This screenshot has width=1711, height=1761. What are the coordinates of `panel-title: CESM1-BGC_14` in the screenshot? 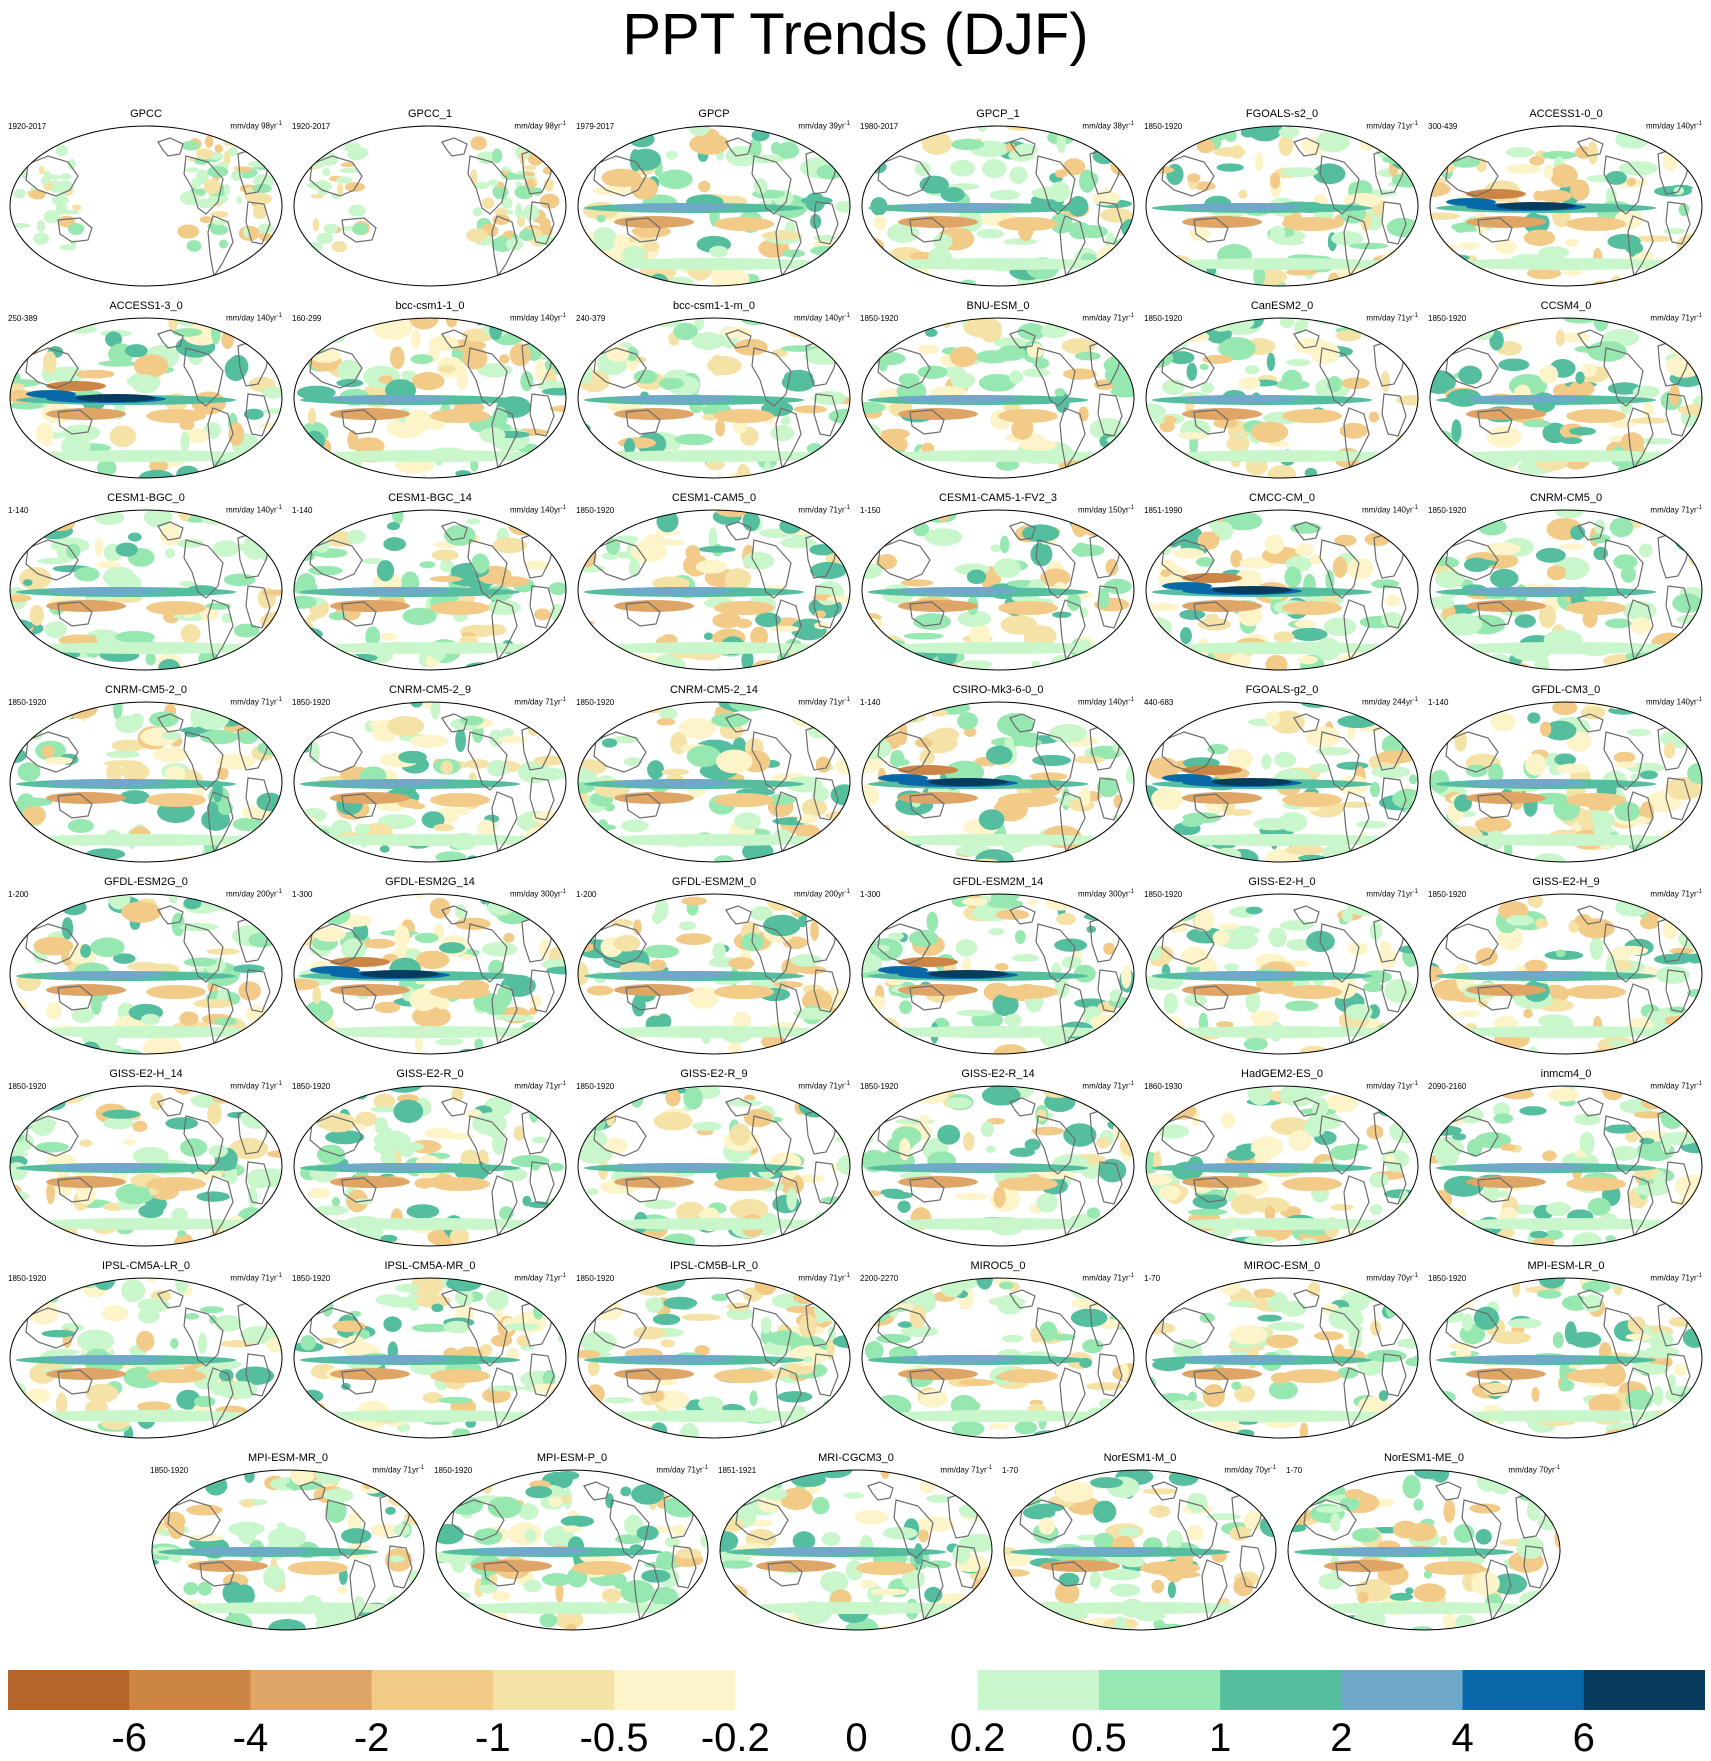 It's located at (430, 498).